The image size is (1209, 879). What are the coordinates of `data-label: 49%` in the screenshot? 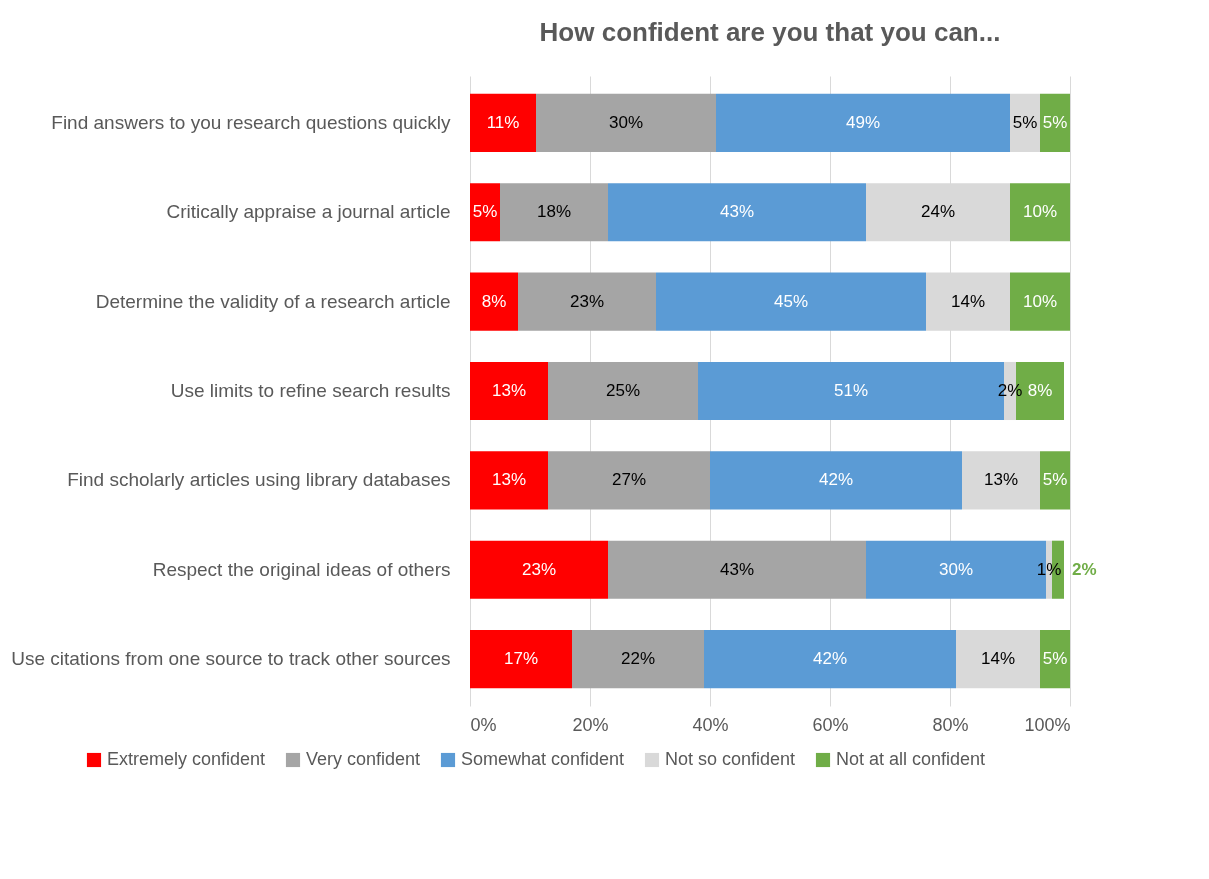 It's located at (863, 122).